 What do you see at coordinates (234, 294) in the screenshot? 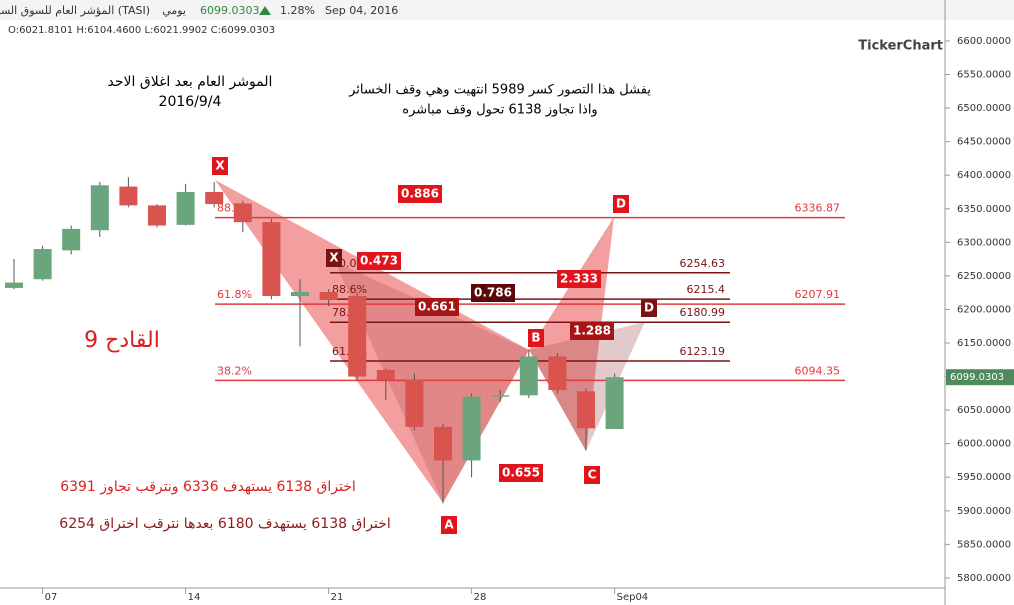
I see `level-ratio: 61.8%` at bounding box center [234, 294].